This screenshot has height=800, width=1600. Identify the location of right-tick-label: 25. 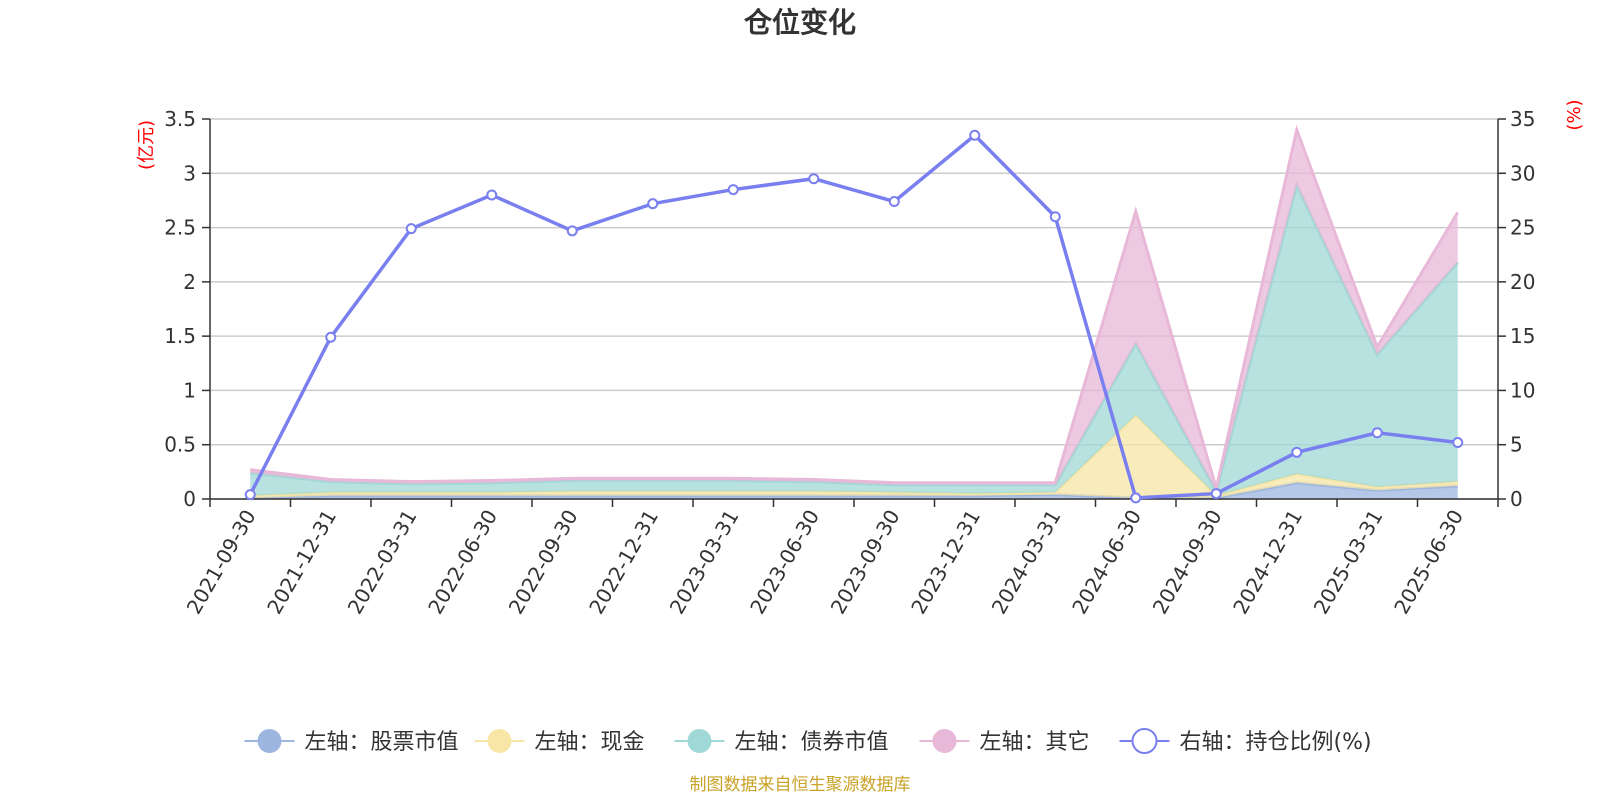
(1522, 228).